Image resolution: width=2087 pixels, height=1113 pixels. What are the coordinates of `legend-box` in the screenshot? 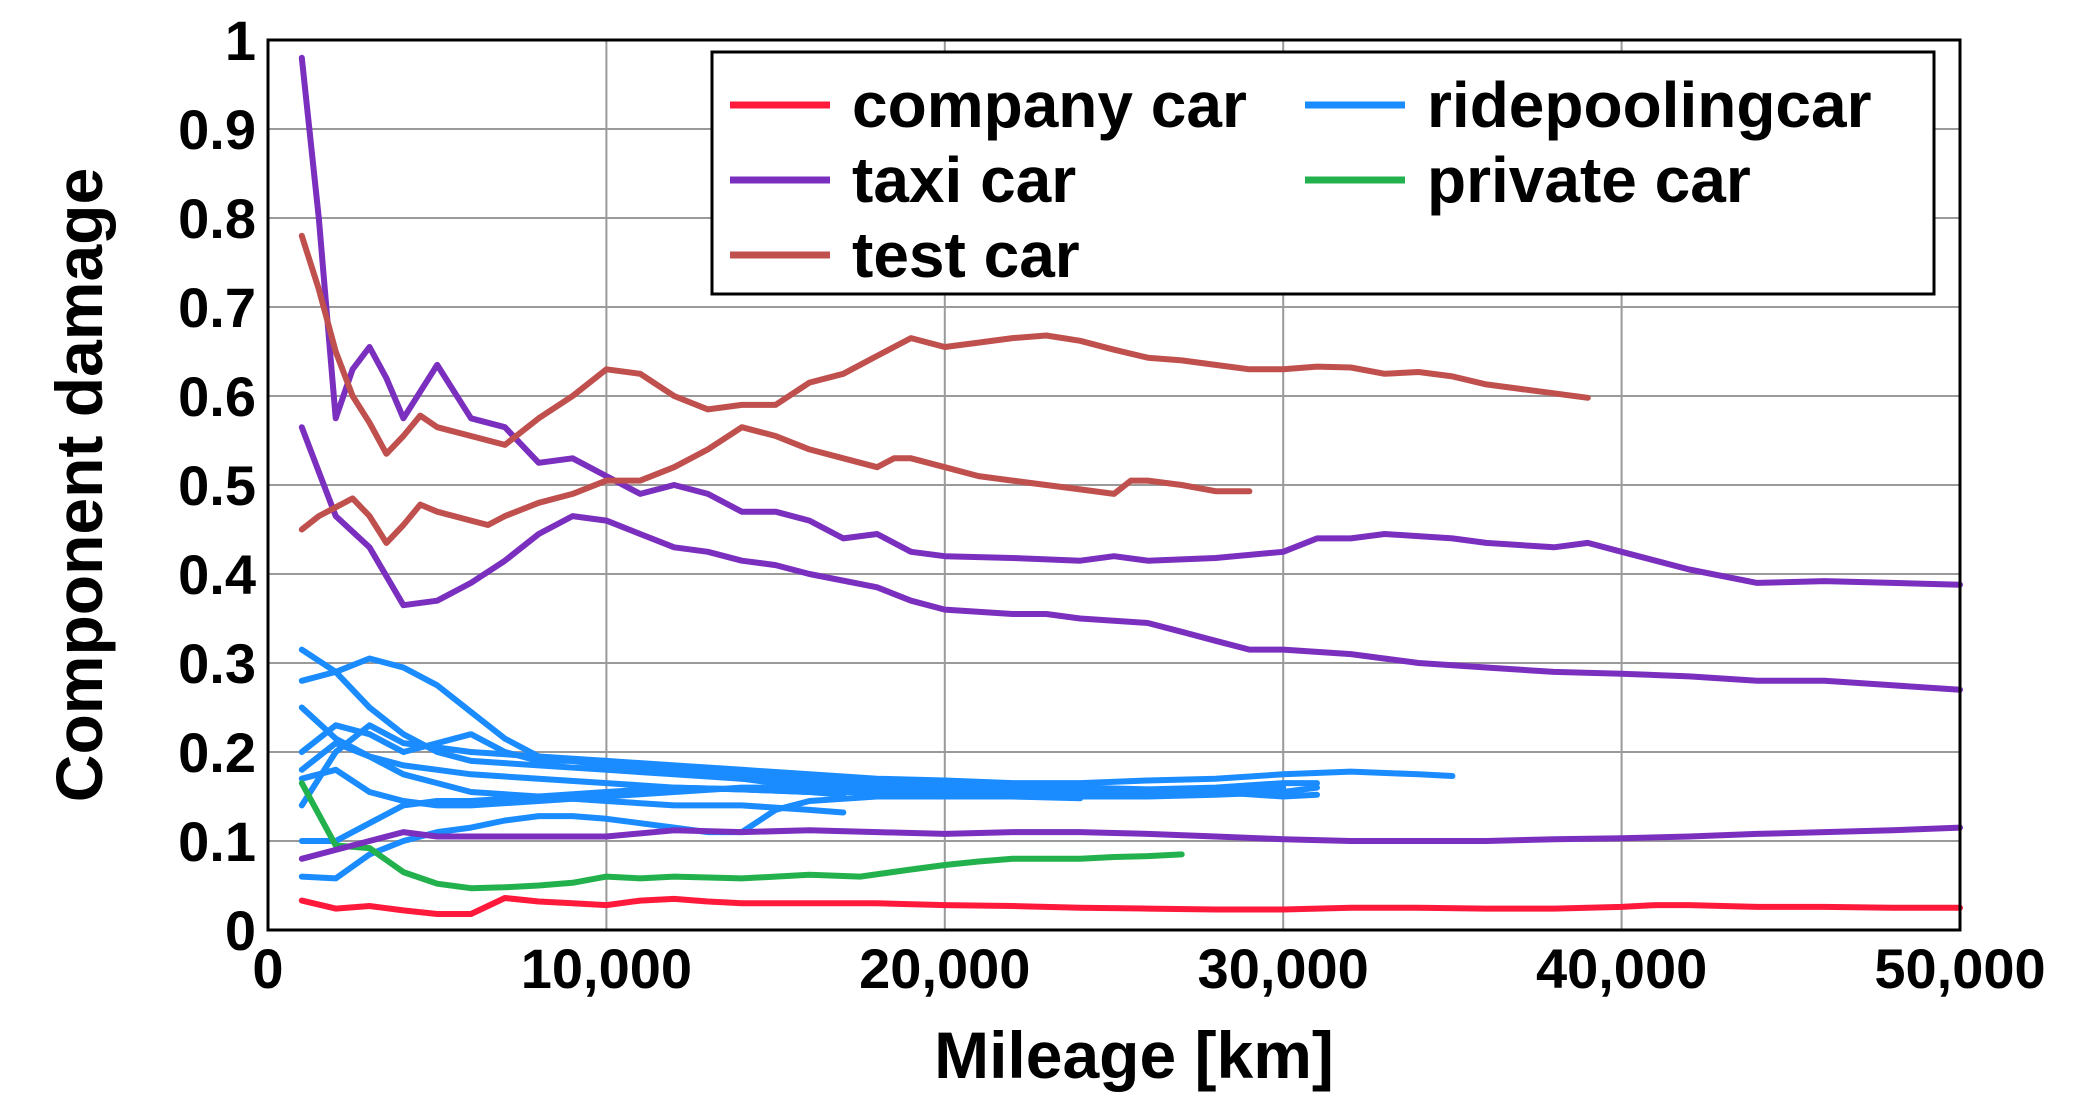 It's located at (1323, 173).